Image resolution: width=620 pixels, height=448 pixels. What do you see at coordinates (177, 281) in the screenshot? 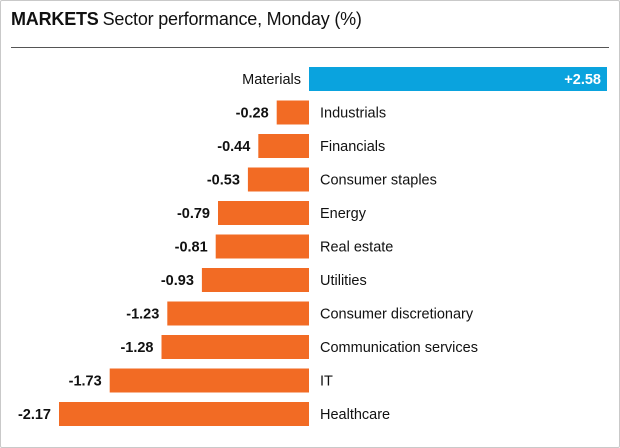
I see `value-label: -0.93` at bounding box center [177, 281].